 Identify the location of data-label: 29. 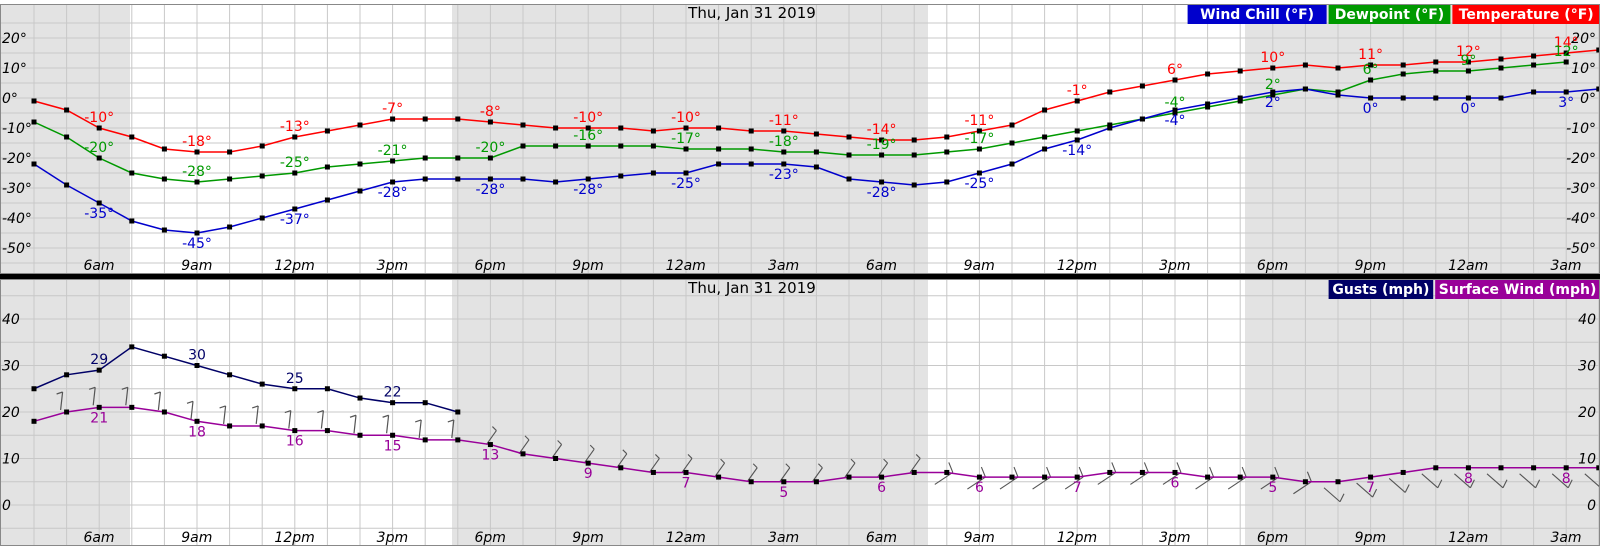
(99, 360).